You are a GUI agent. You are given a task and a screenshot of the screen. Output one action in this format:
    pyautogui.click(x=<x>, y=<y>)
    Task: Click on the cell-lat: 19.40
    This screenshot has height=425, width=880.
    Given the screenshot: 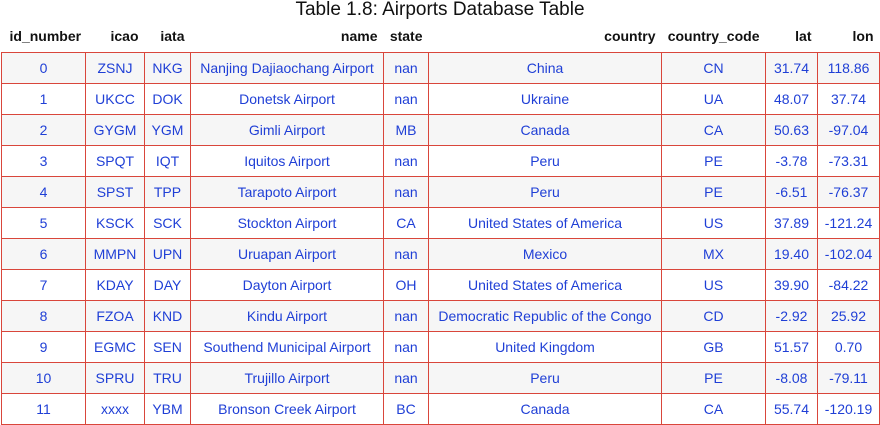 What is the action you would take?
    pyautogui.click(x=791, y=254)
    